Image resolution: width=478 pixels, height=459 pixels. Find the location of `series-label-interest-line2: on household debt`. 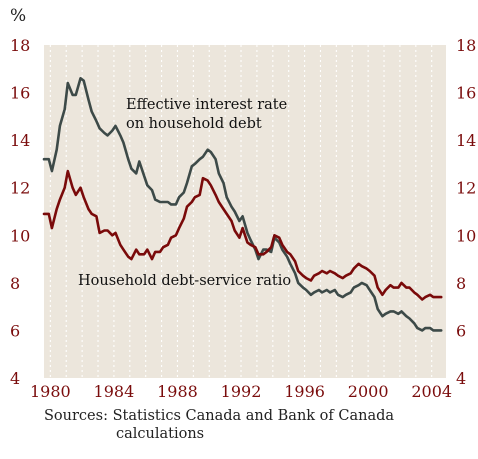

series-label-interest-line2: on household debt is located at coordinates (194, 124).